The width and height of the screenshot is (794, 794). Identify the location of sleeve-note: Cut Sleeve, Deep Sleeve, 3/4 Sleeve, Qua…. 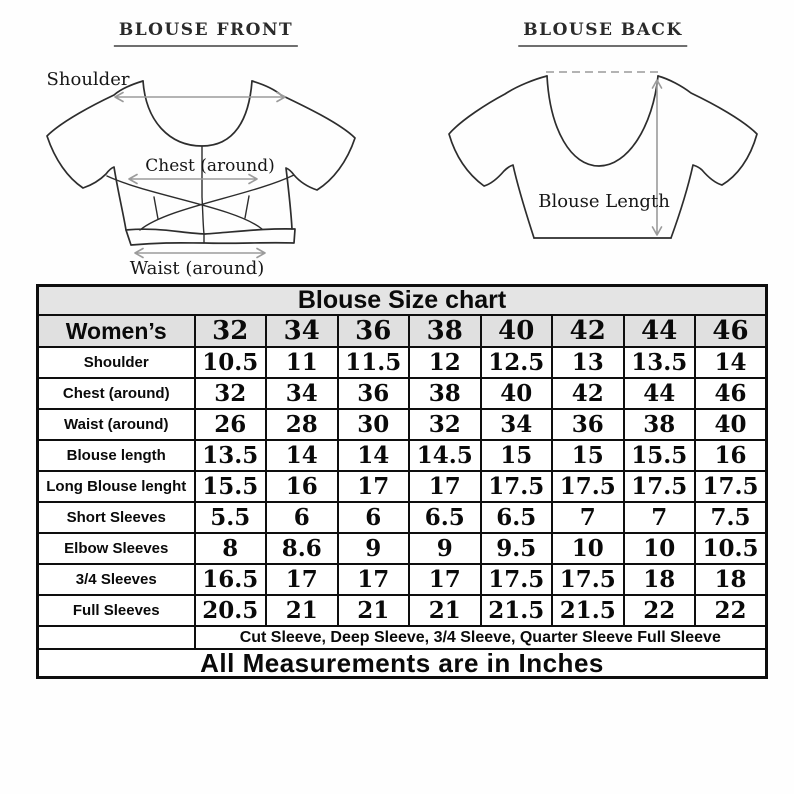
(480, 637).